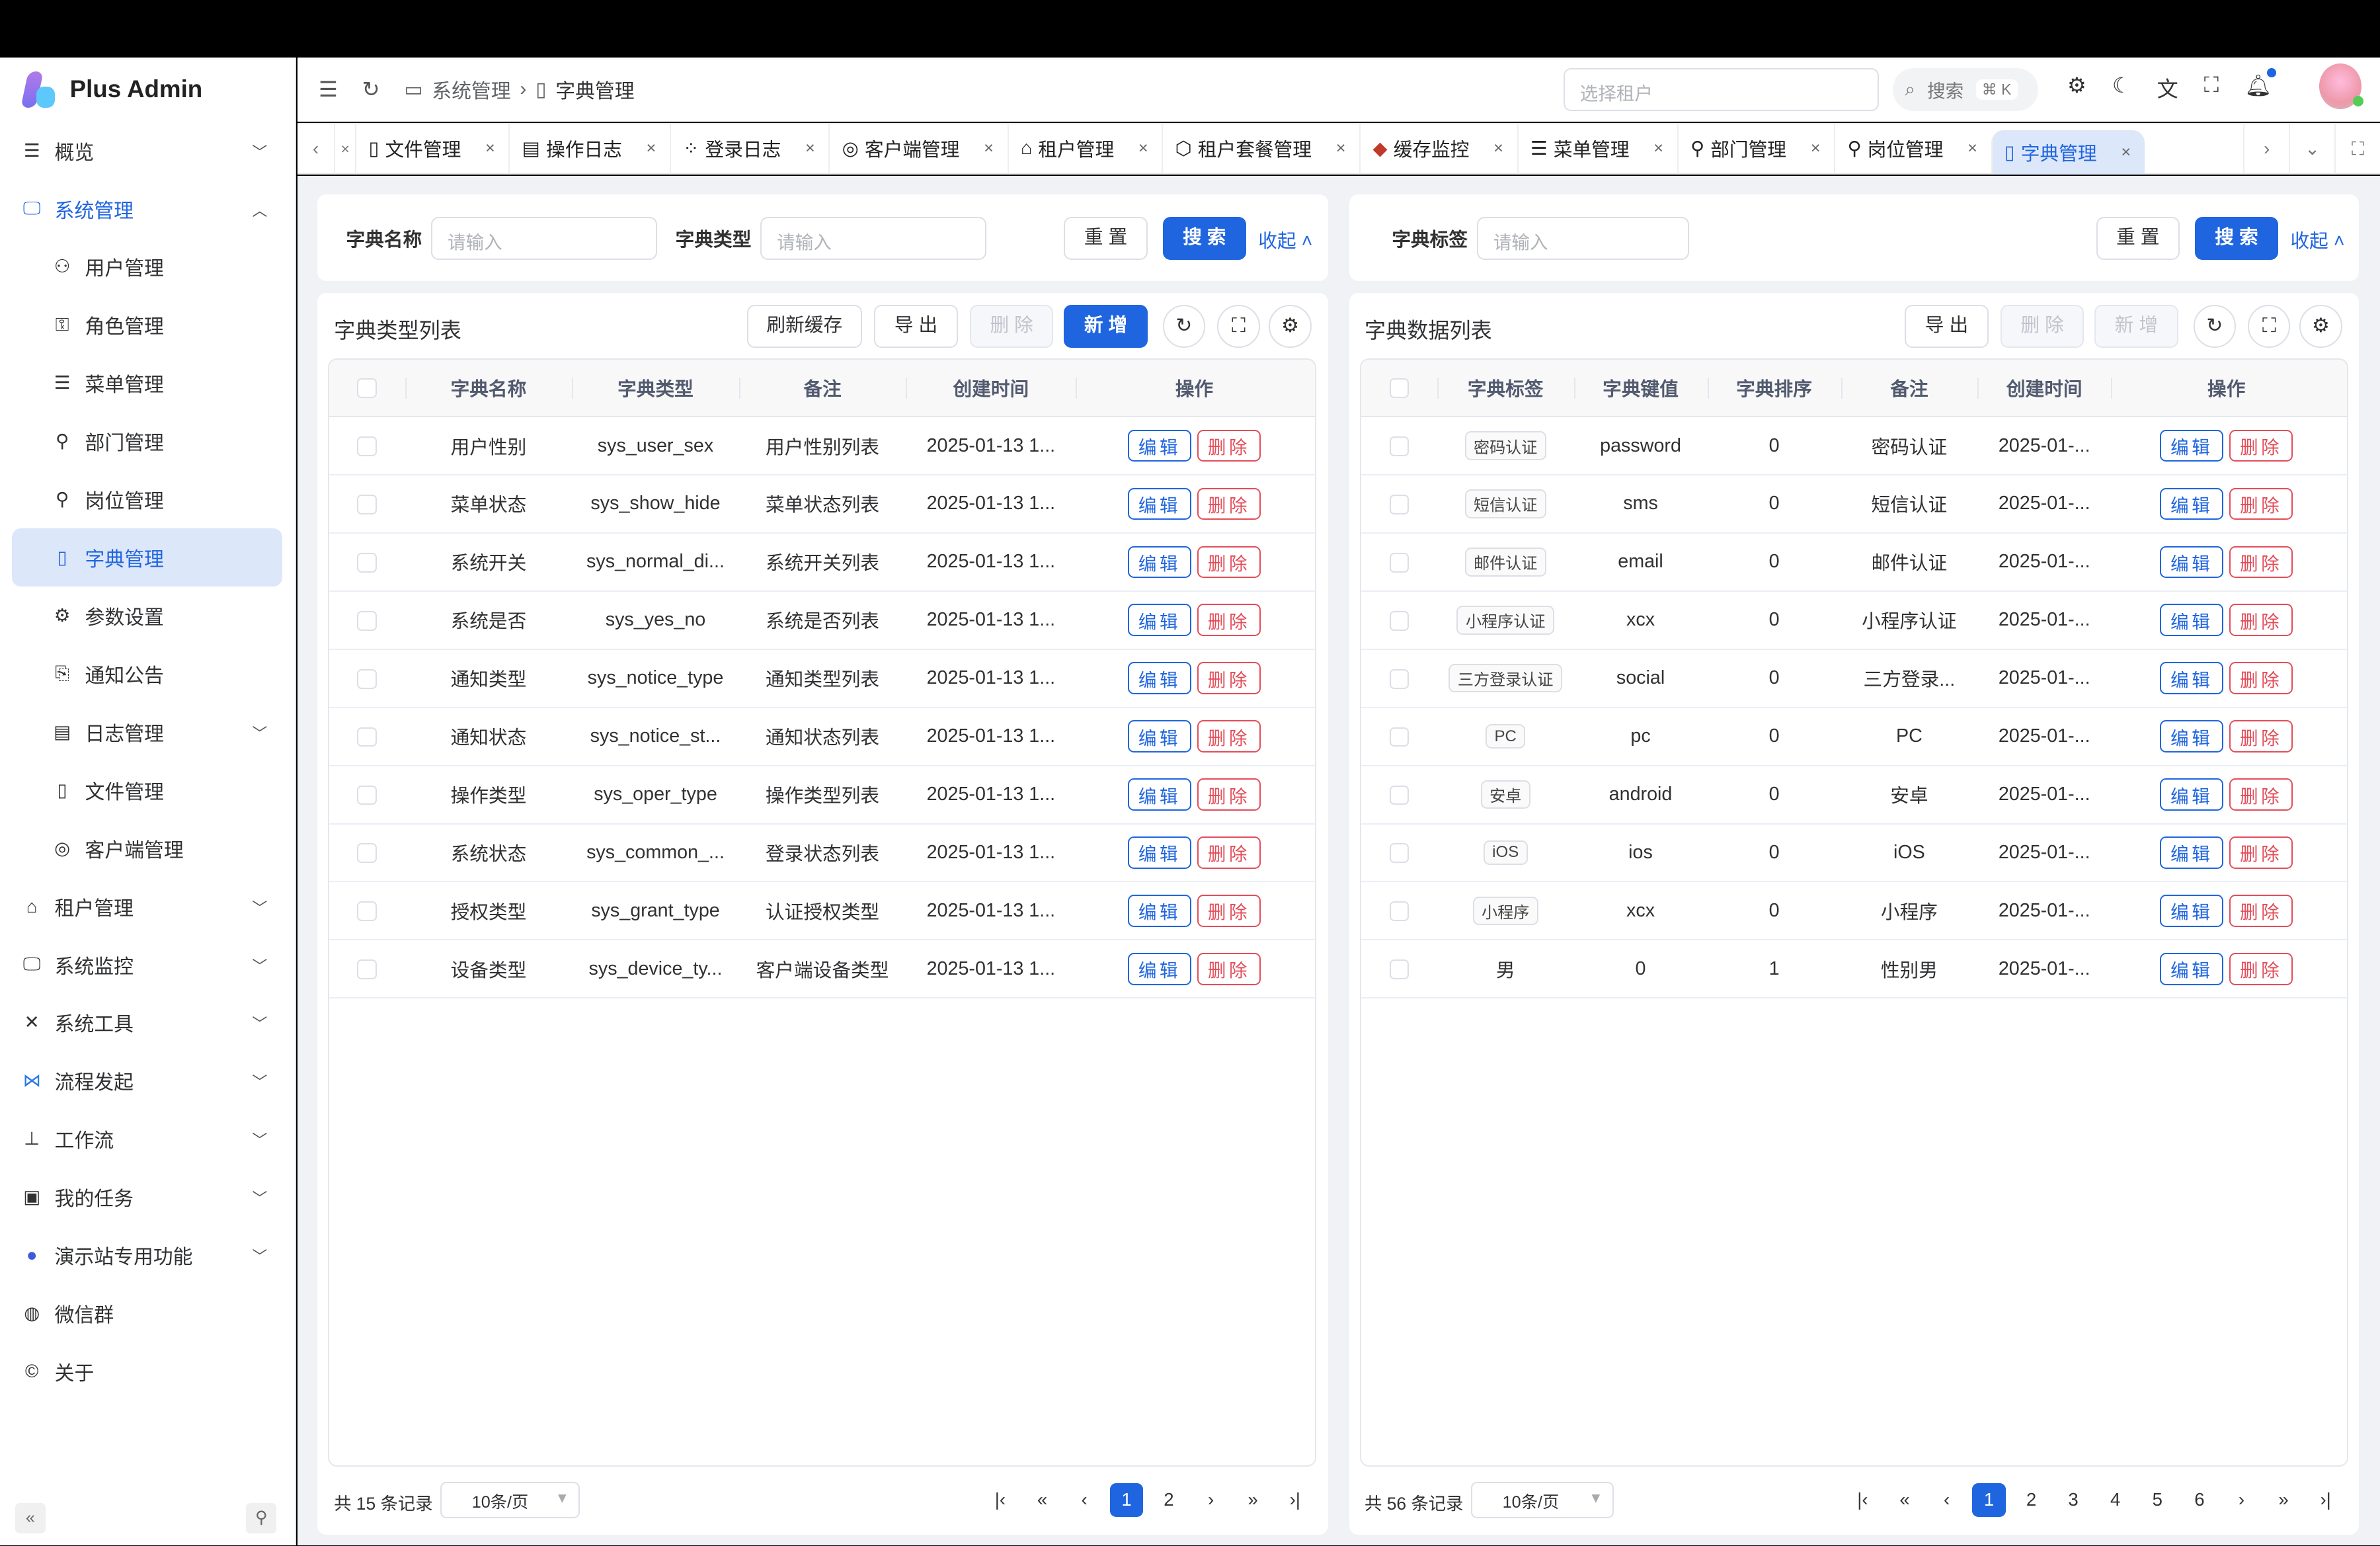 The image size is (2380, 1546). I want to click on collapse-link: 收起 ˄, so click(2317, 242).